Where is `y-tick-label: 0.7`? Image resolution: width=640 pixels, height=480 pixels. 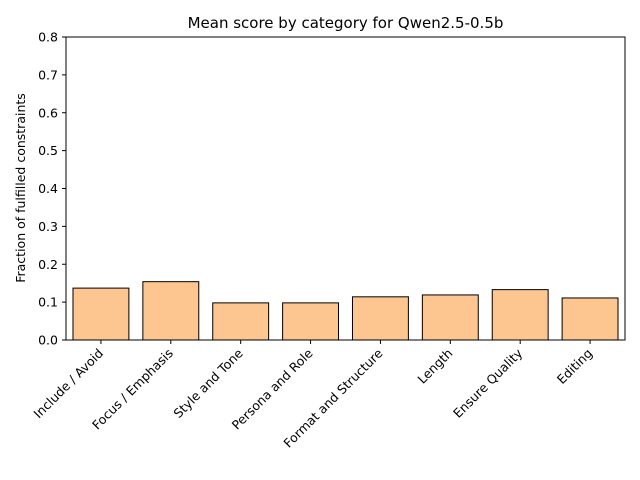 y-tick-label: 0.7 is located at coordinates (48, 74).